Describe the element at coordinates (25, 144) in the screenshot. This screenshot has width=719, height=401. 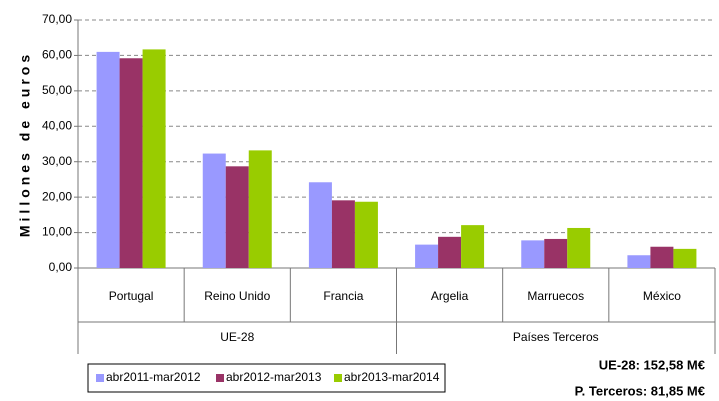
I see `y-axis-label: Millones de euros` at that location.